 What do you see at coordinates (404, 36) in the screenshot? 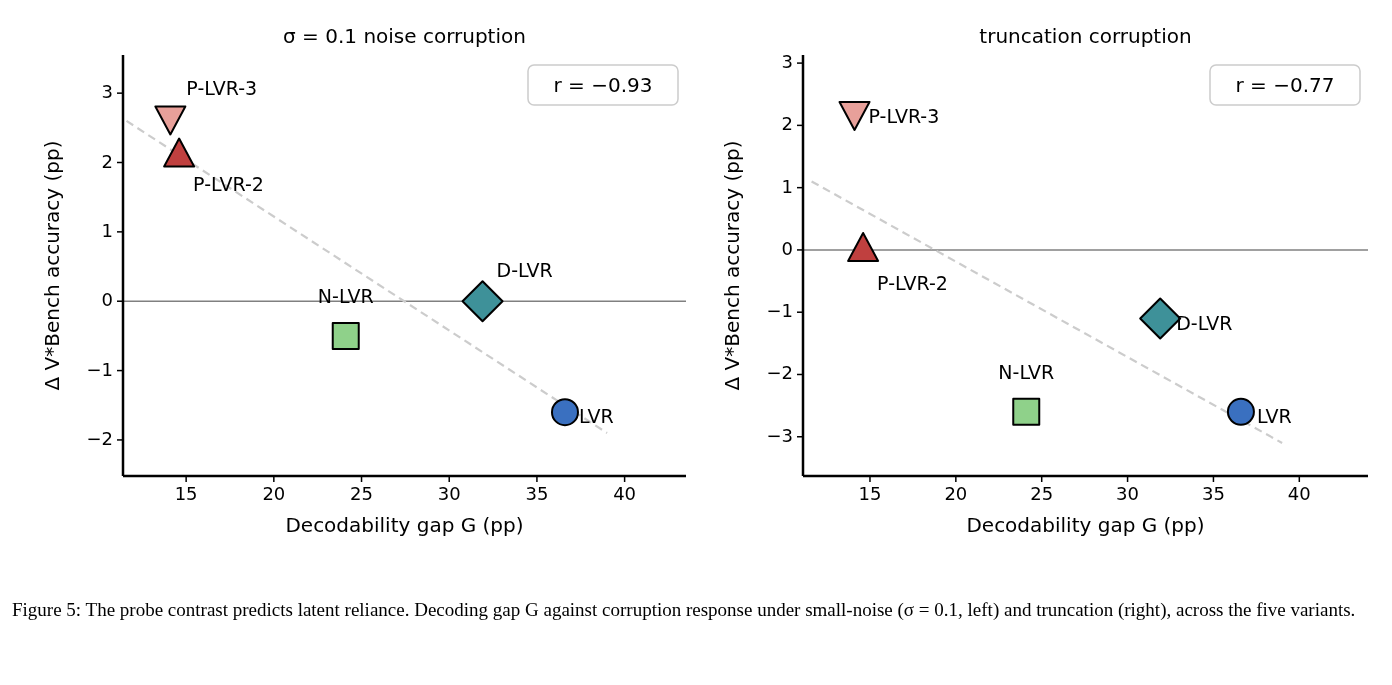
I see `chart-title: σ = 0.1 noise corruption` at bounding box center [404, 36].